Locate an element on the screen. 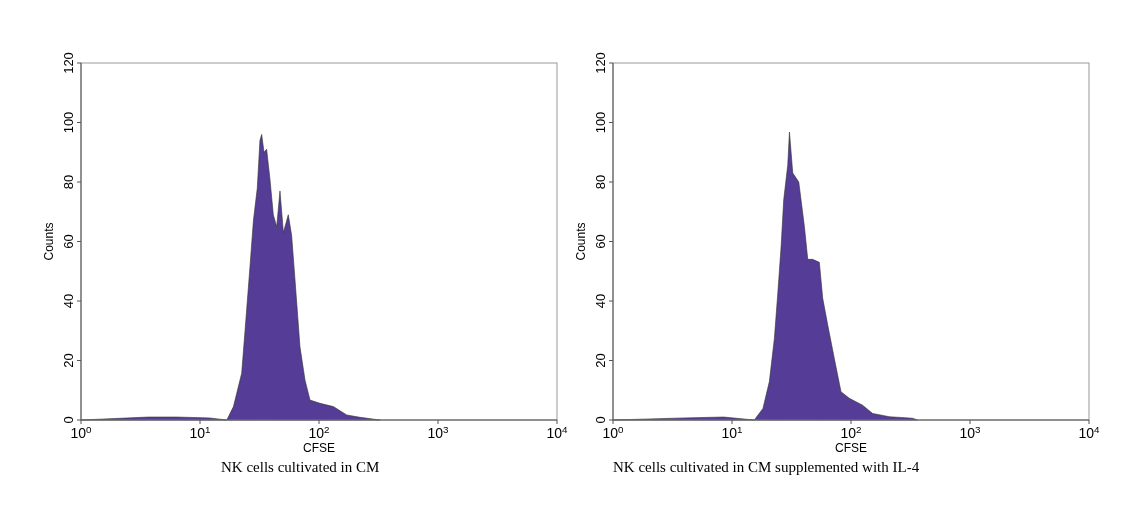  text: NK cells cultivated in CM supplemented with IL-4 is located at coordinates (766, 467).